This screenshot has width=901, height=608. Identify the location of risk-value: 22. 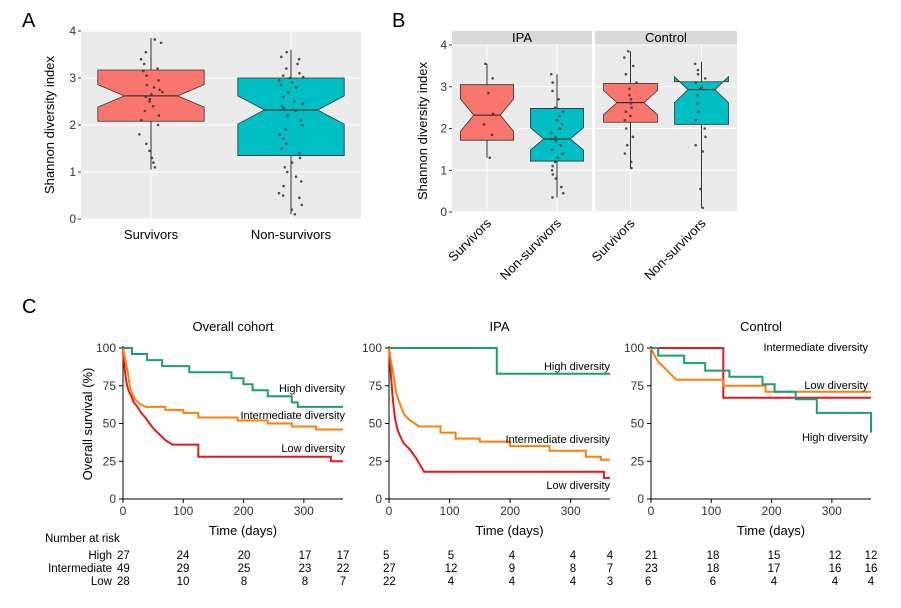
(389, 582).